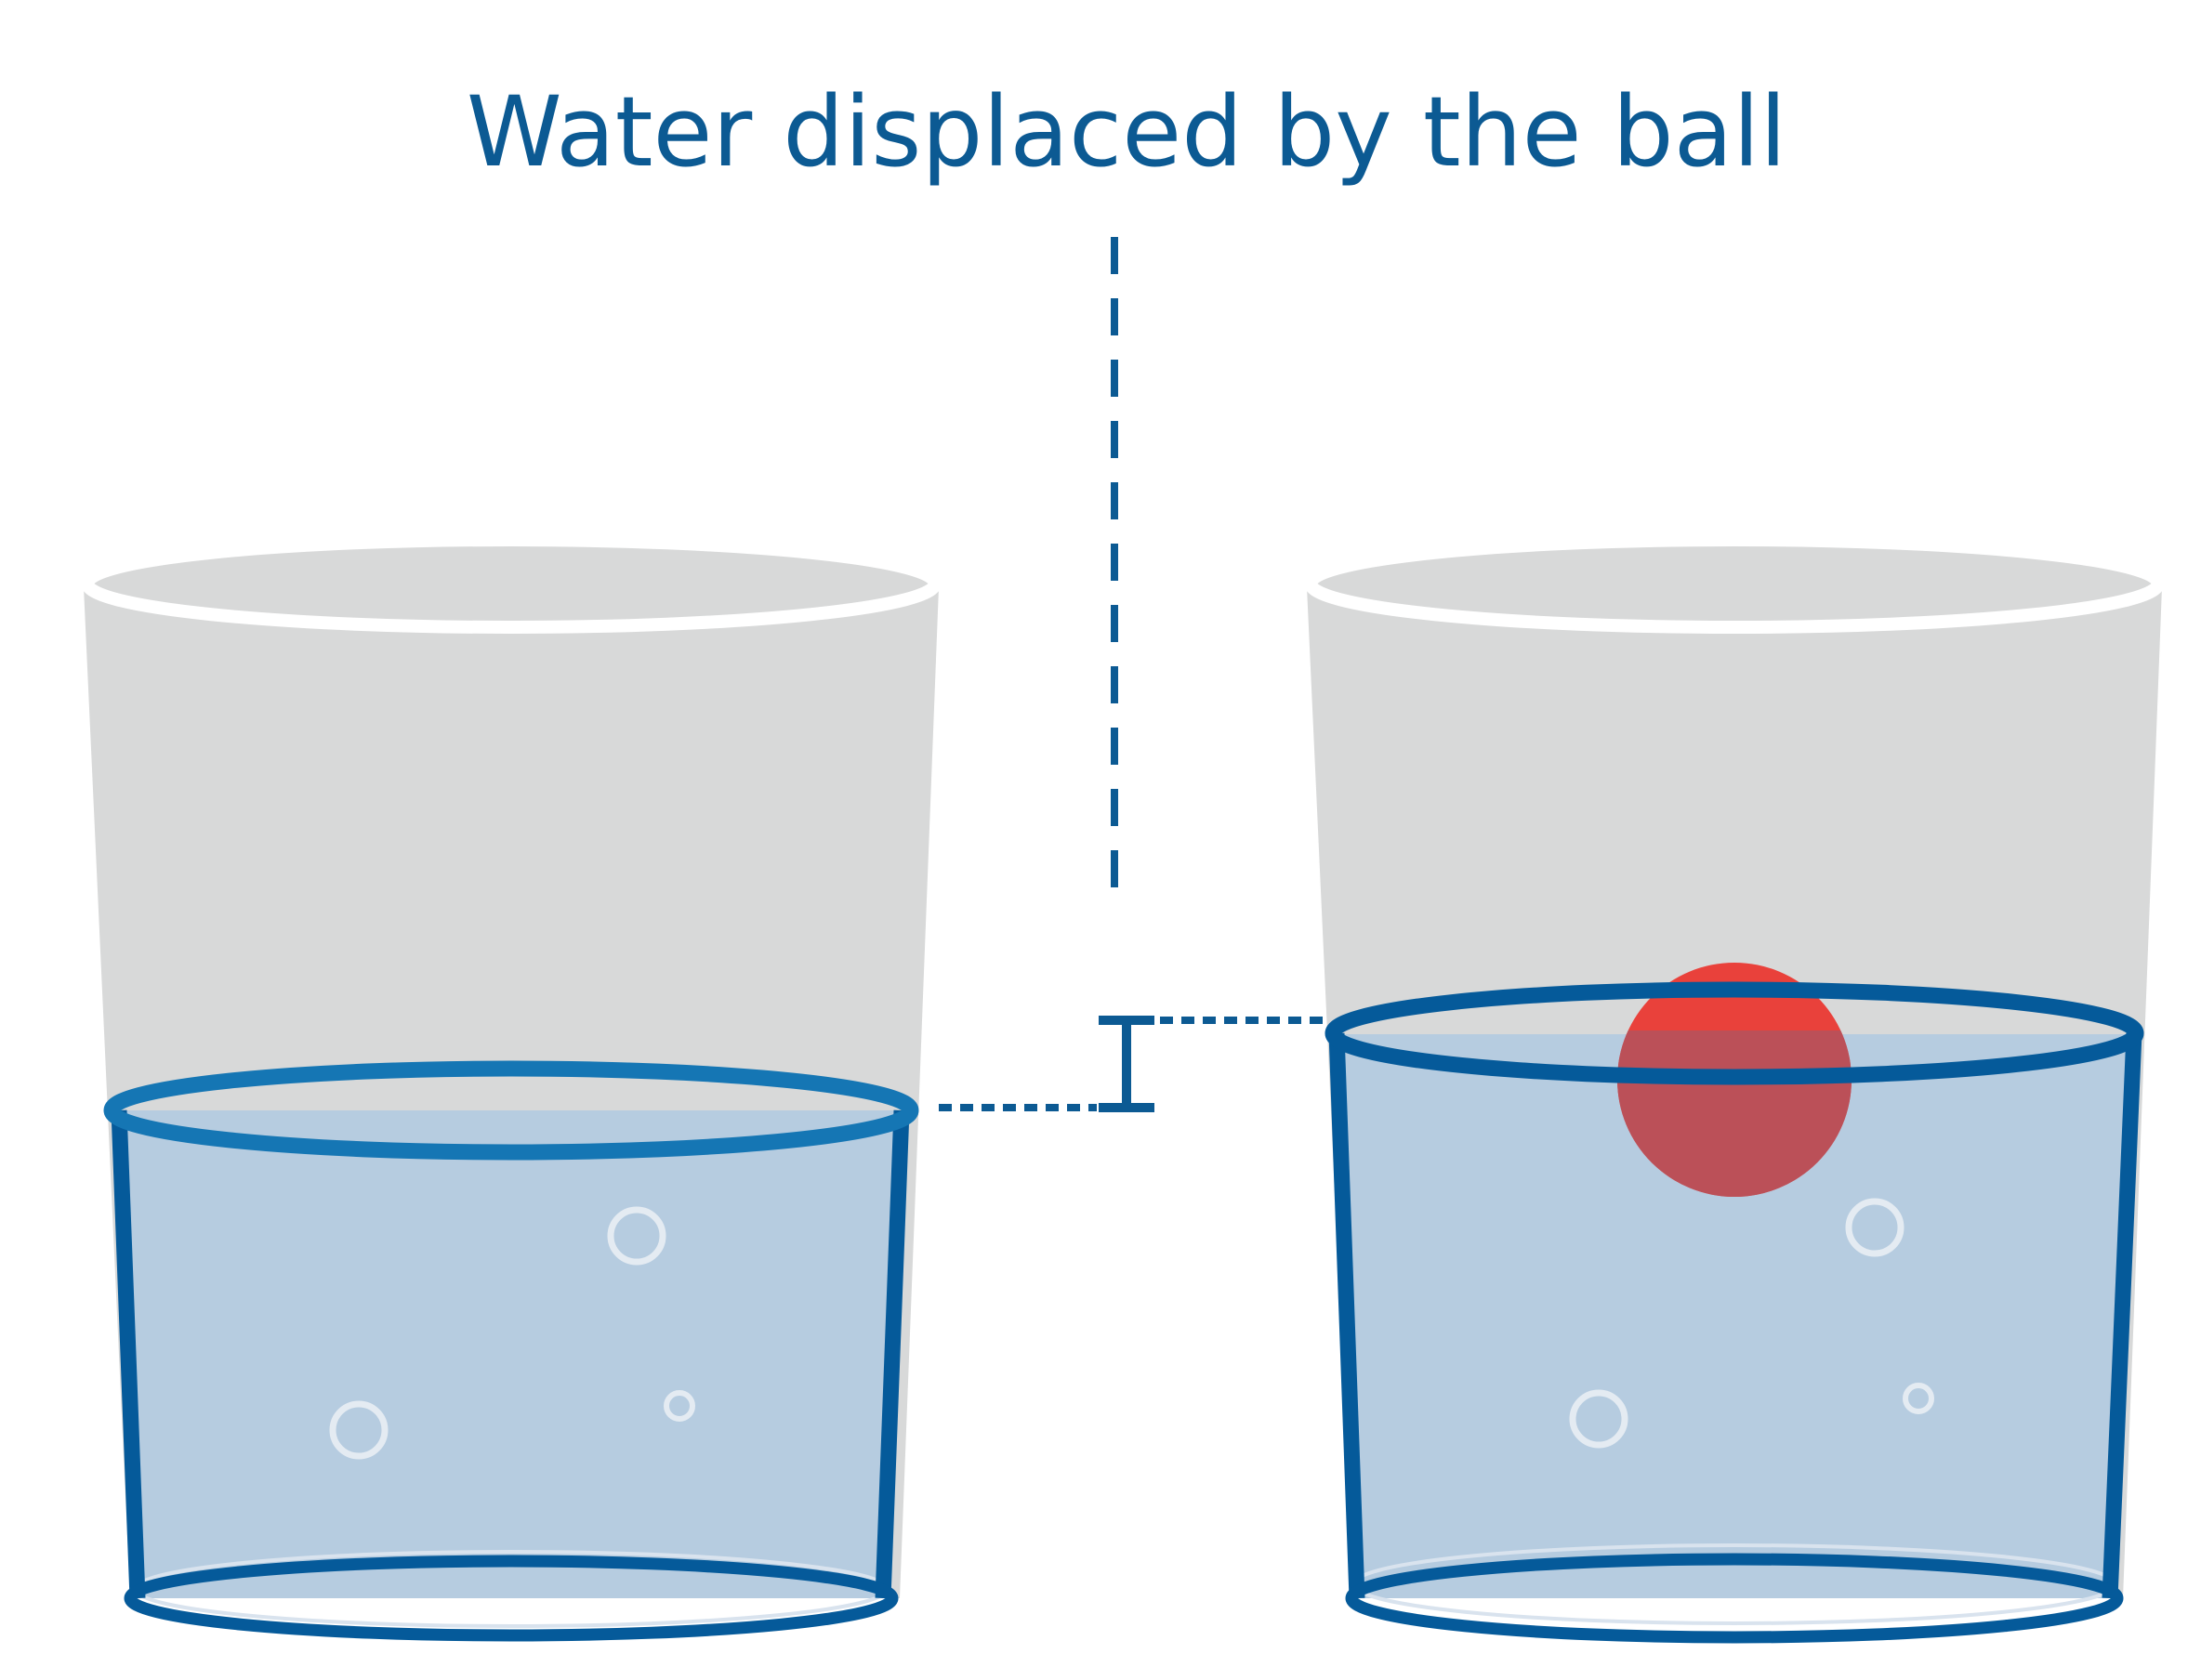  Describe the element at coordinates (1126, 132) in the screenshot. I see `diagram-title: Water displaced by the ball` at that location.